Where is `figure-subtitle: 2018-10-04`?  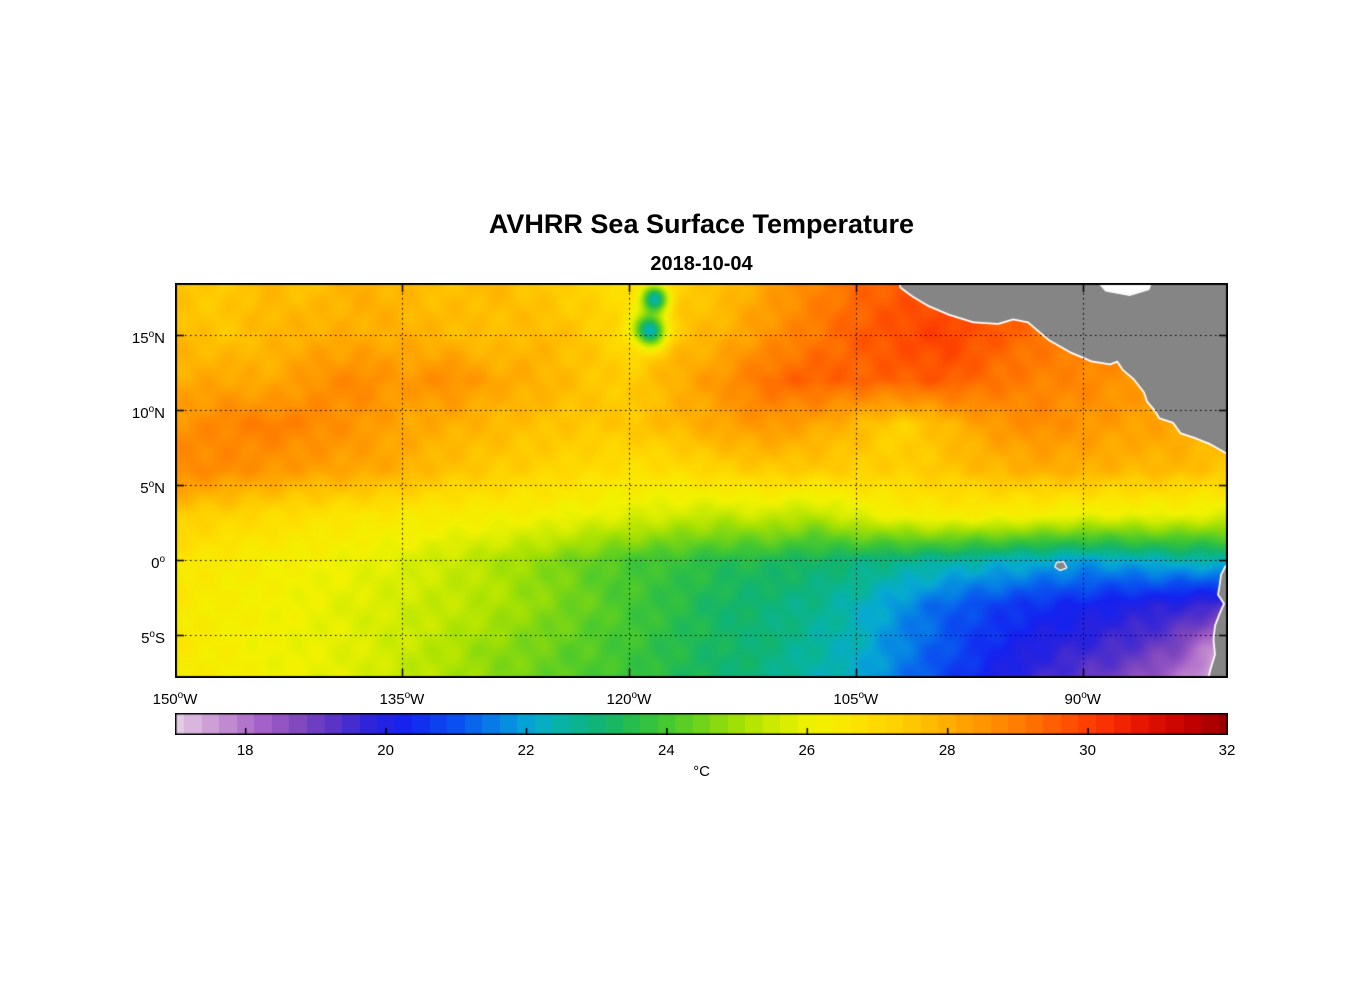 figure-subtitle: 2018-10-04 is located at coordinates (701, 264).